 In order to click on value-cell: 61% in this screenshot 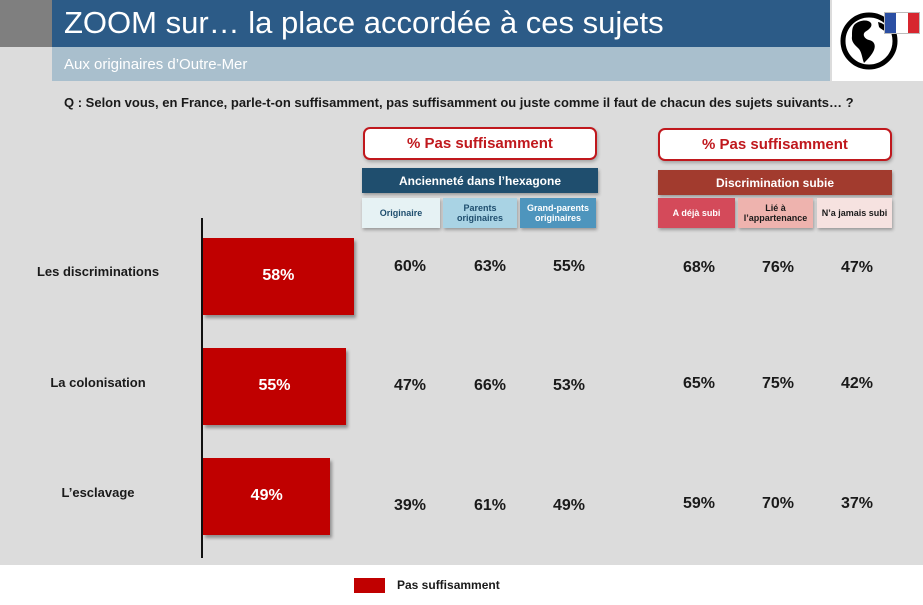, I will do `click(490, 505)`.